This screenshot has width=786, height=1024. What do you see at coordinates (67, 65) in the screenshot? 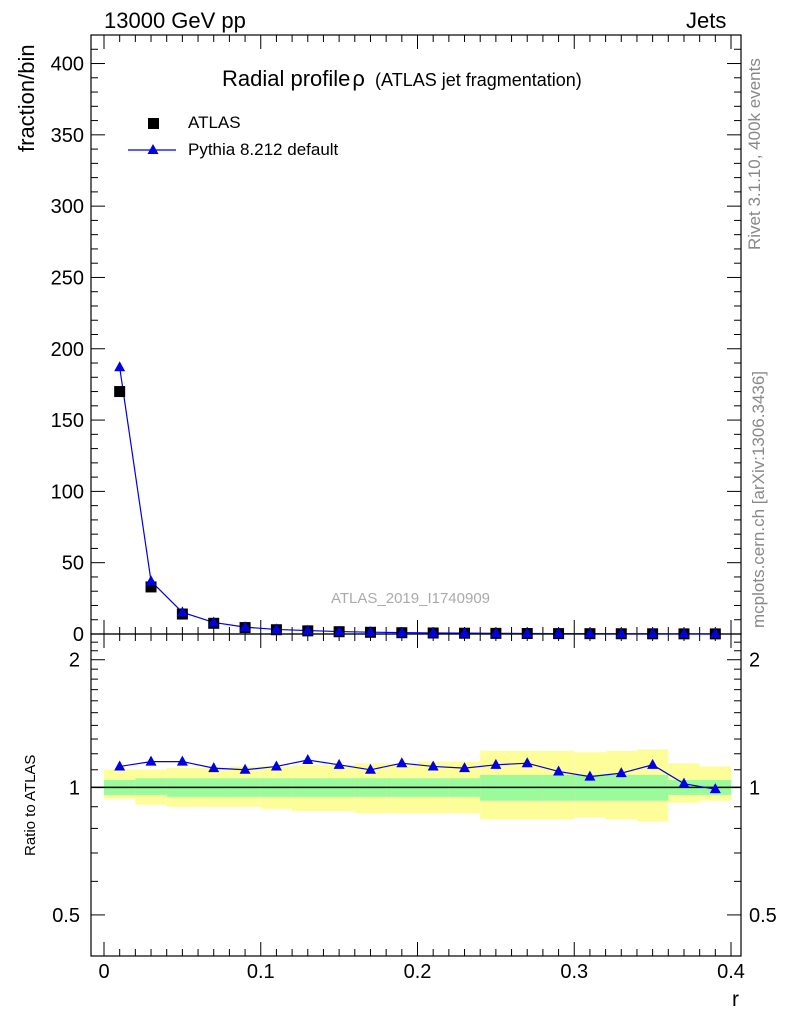
I see `y-tick-label: 400` at bounding box center [67, 65].